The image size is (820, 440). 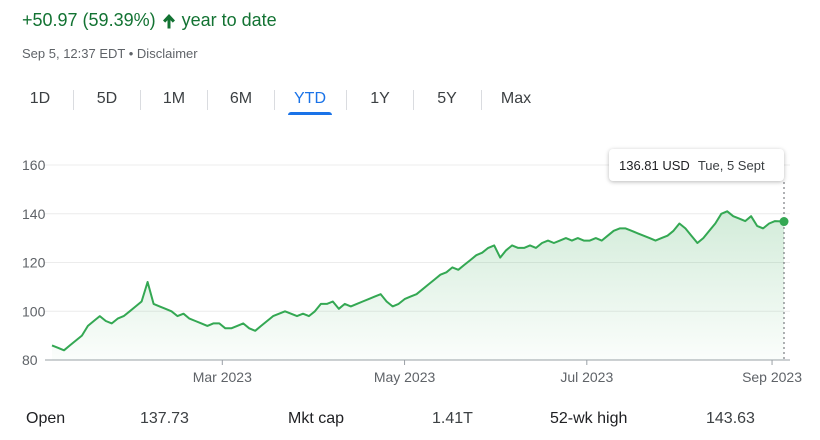 I want to click on tab-1y: 1Y, so click(x=380, y=98).